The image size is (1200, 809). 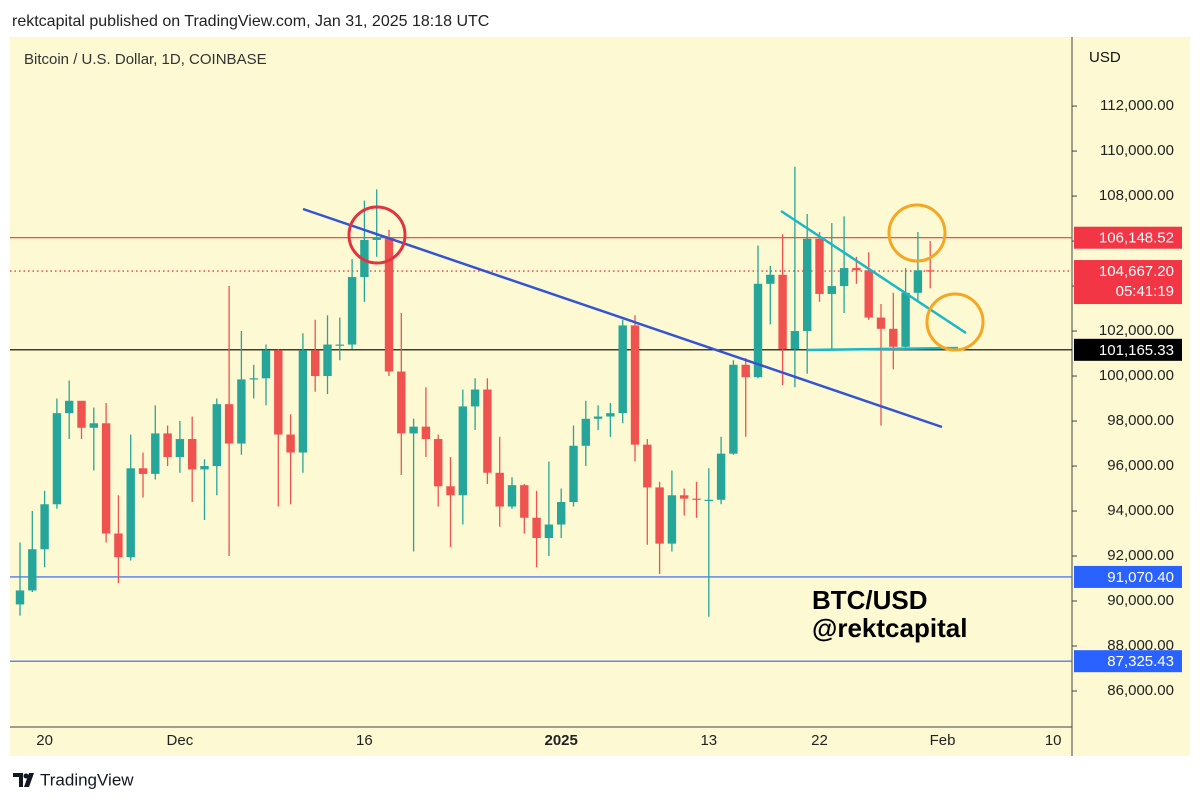 What do you see at coordinates (1140, 600) in the screenshot?
I see `y-tick-label: 90,000.00` at bounding box center [1140, 600].